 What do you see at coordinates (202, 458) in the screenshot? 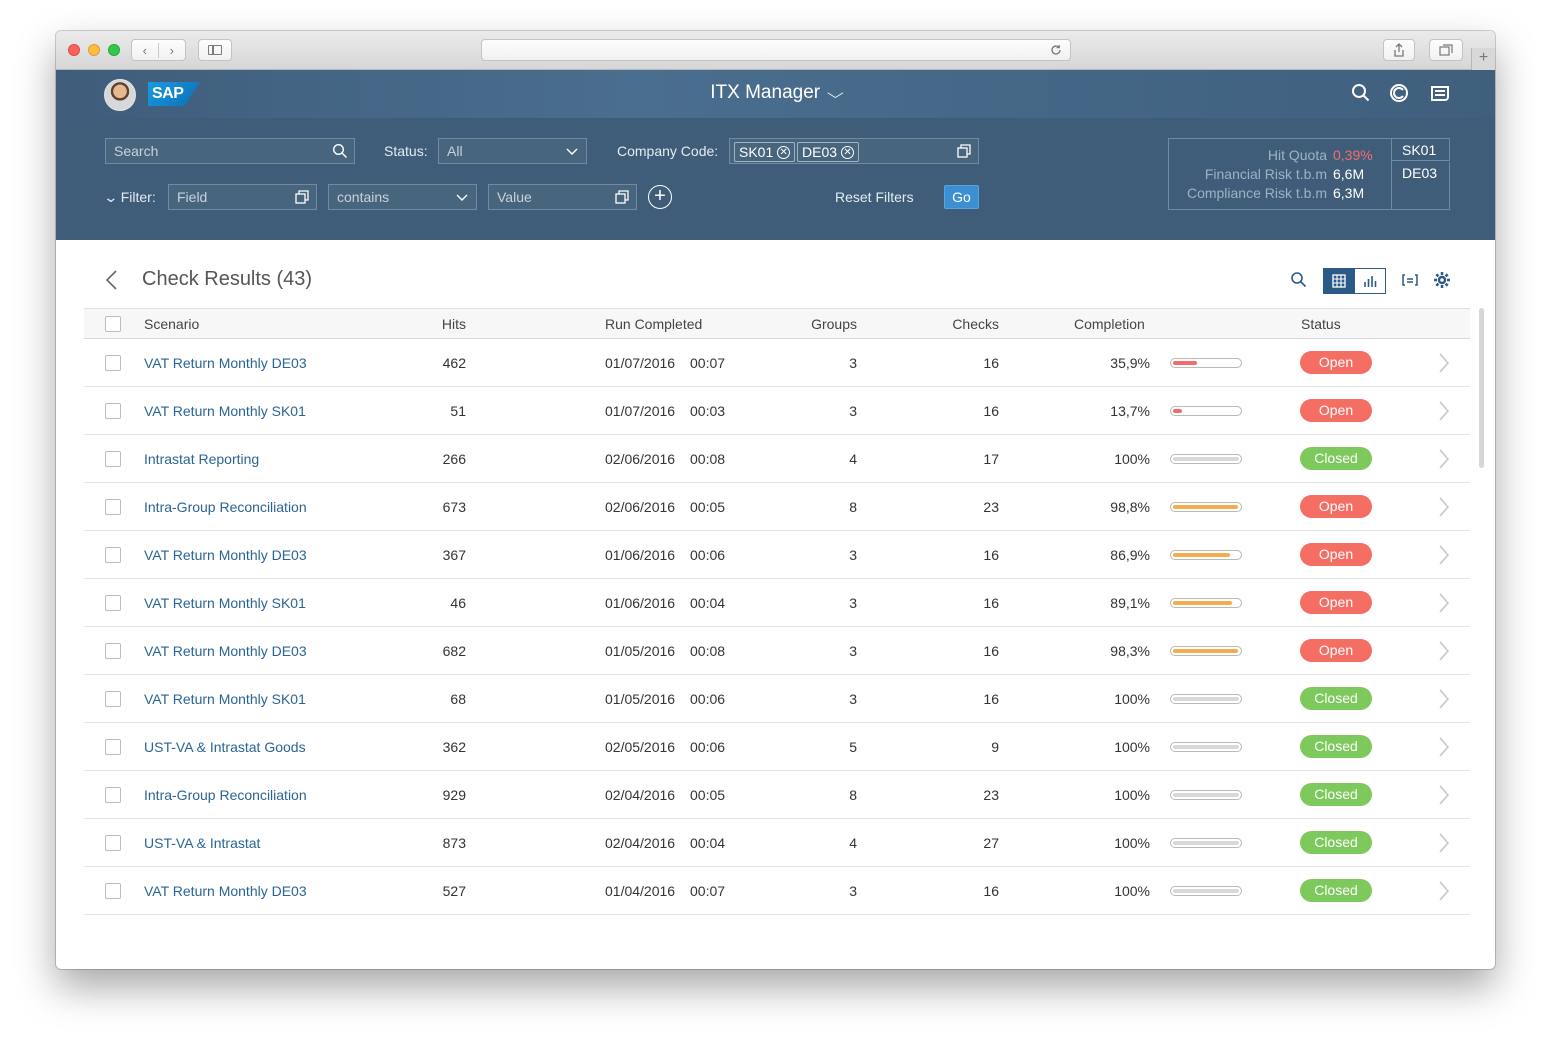
I see `scenario-link: Intrastat Reporting` at bounding box center [202, 458].